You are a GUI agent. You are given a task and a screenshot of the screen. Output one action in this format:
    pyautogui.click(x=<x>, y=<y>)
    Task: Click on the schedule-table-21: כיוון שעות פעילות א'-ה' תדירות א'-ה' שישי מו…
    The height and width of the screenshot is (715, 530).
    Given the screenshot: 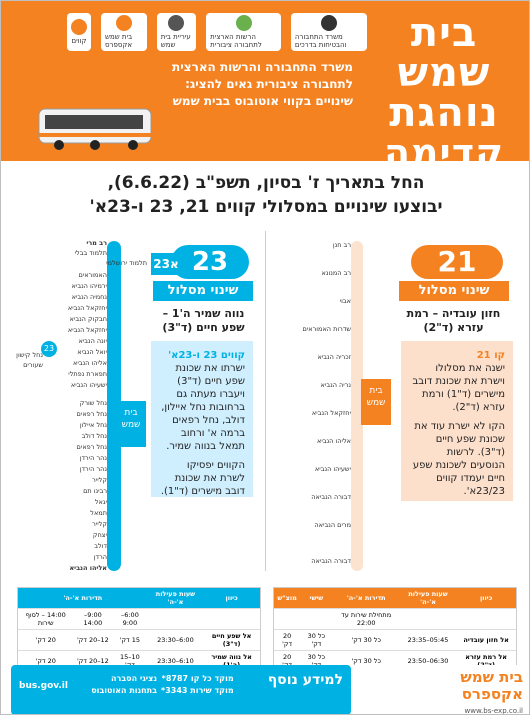 What is the action you would take?
    pyautogui.click(x=395, y=630)
    